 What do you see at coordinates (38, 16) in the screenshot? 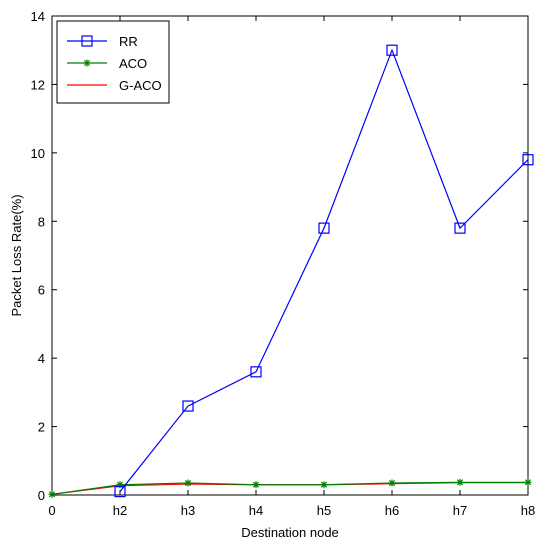
I see `y-tick-label: 14` at bounding box center [38, 16].